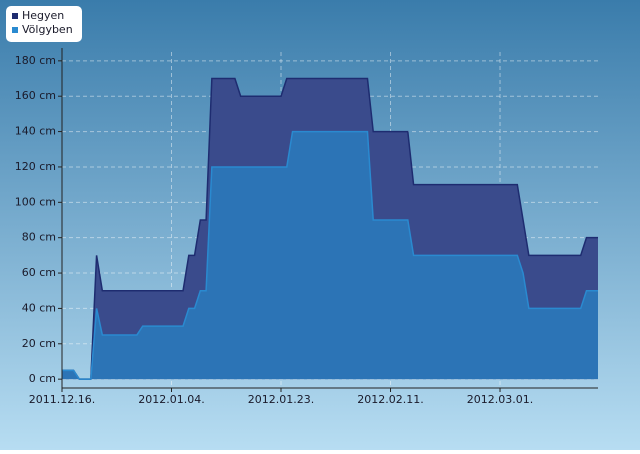  I want to click on legend-box, so click(44, 24).